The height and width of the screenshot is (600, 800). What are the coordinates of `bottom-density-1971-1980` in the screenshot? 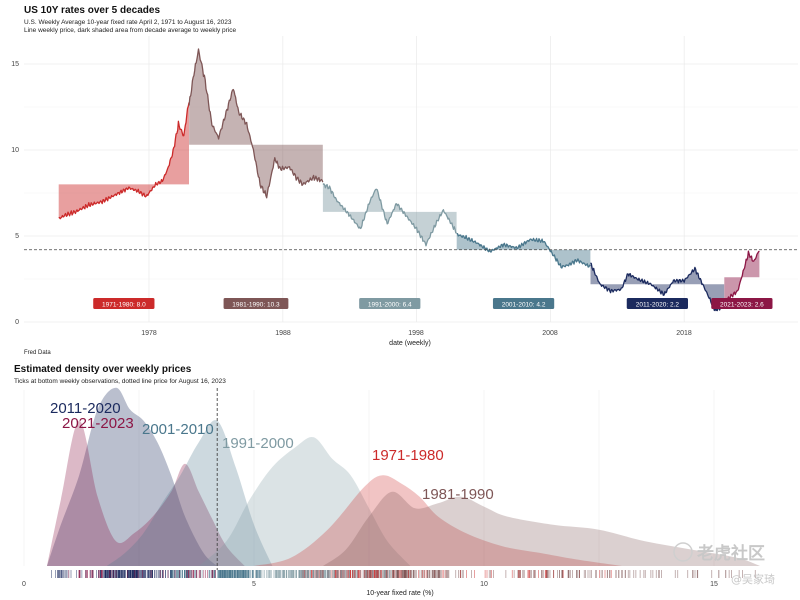 It's located at (438, 520).